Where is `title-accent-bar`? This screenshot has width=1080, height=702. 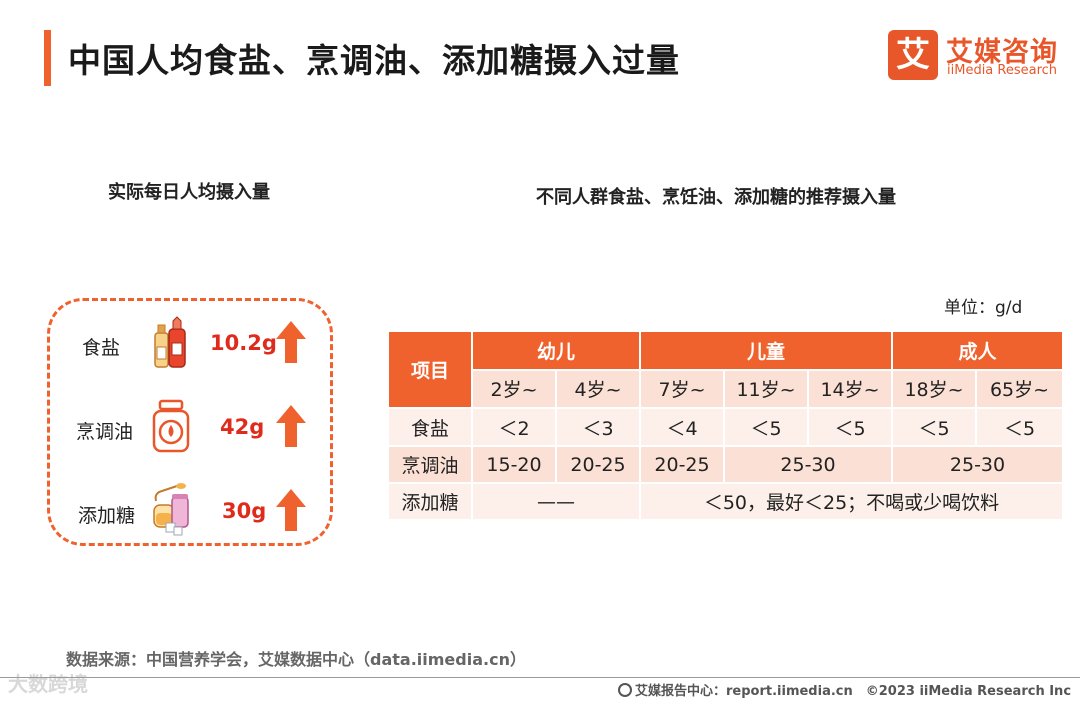 title-accent-bar is located at coordinates (47, 58).